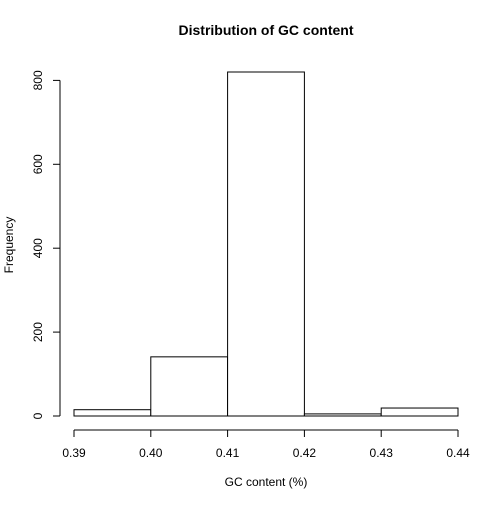  What do you see at coordinates (38, 415) in the screenshot?
I see `y-tick-label-1: 0` at bounding box center [38, 415].